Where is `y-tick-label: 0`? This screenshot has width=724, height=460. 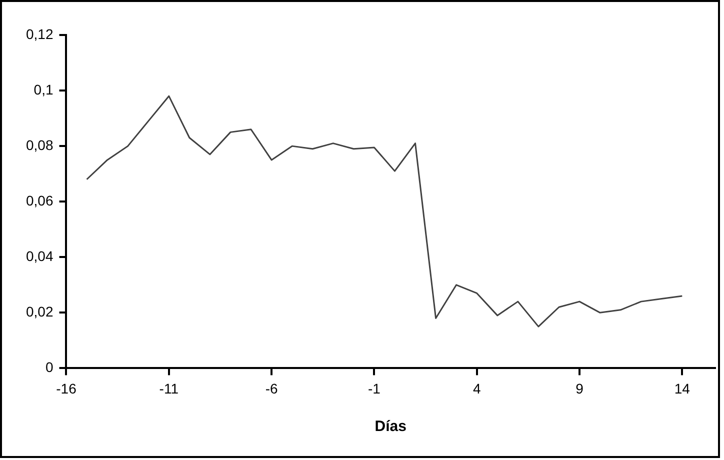 y-tick-label: 0 is located at coordinates (49, 367).